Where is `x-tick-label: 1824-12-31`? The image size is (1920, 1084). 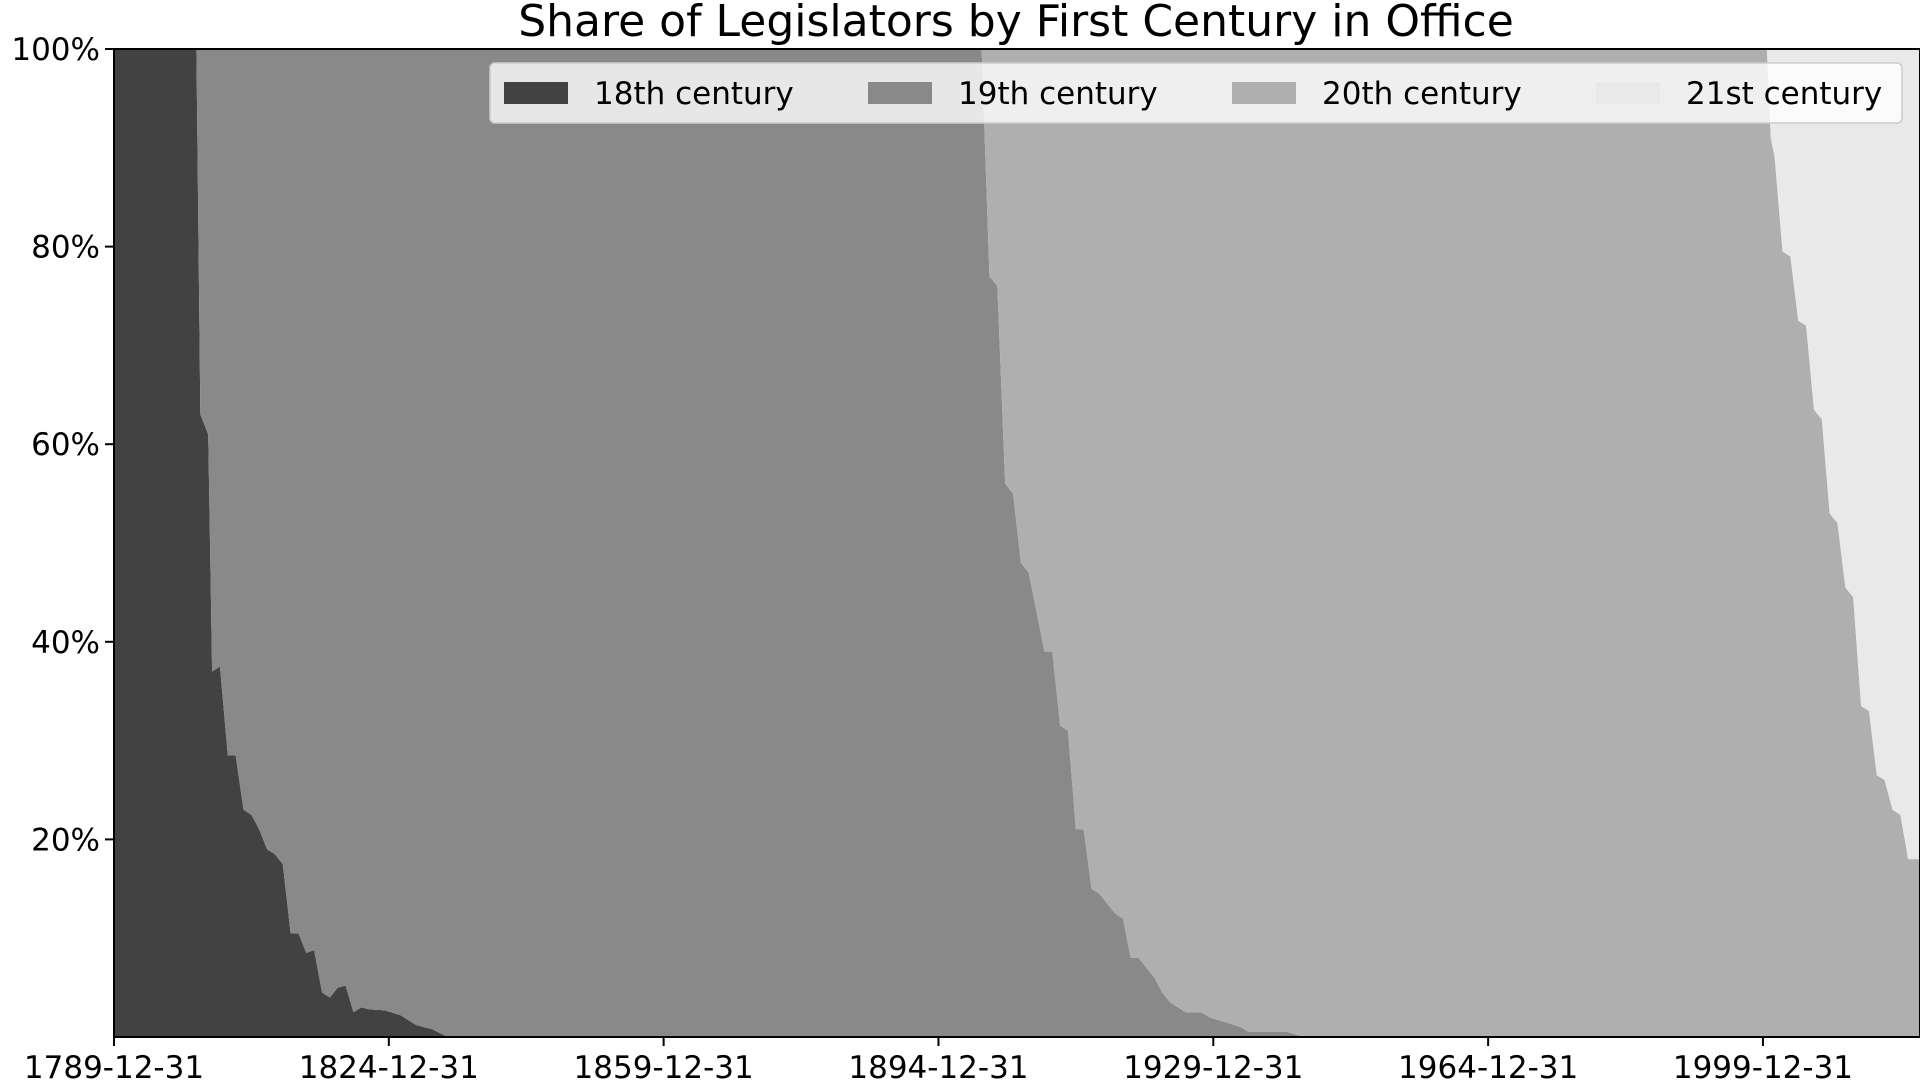
x-tick-label: 1824-12-31 is located at coordinates (389, 1065).